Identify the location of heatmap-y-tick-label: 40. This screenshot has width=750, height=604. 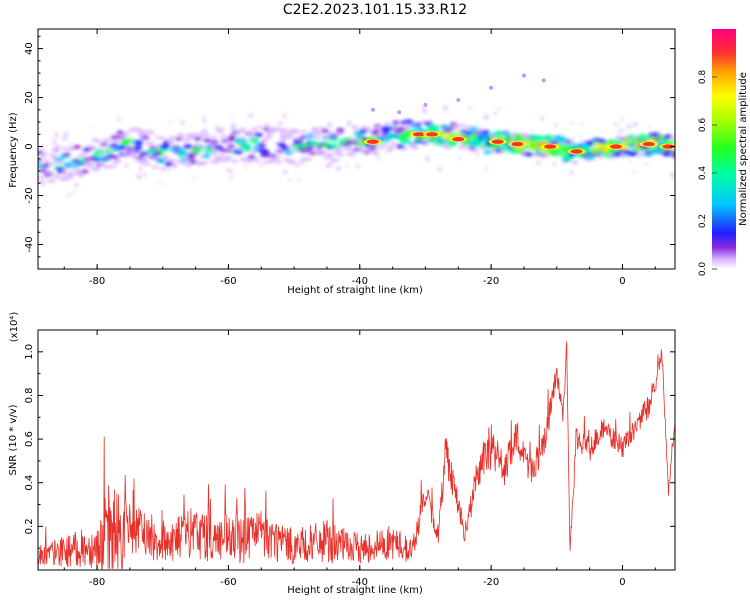
(29, 48).